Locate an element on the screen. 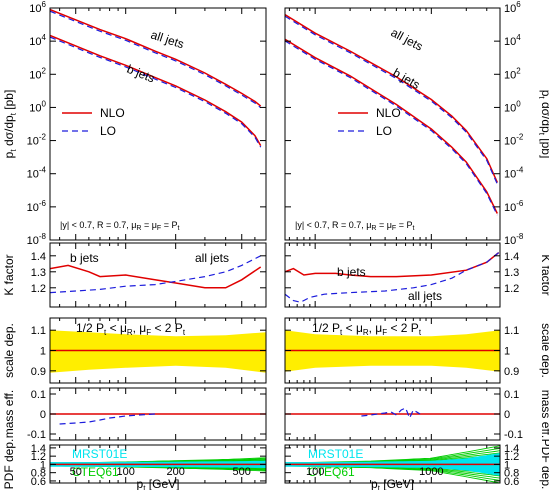 Image resolution: width=549 pixels, height=490 pixels. cuts-sub: t is located at coordinates (413, 228).